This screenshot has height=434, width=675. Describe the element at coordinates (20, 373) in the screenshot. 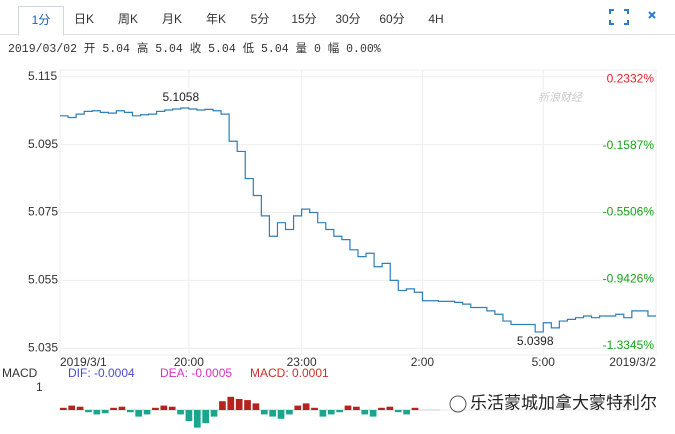

I see `macd-title: MACD` at that location.